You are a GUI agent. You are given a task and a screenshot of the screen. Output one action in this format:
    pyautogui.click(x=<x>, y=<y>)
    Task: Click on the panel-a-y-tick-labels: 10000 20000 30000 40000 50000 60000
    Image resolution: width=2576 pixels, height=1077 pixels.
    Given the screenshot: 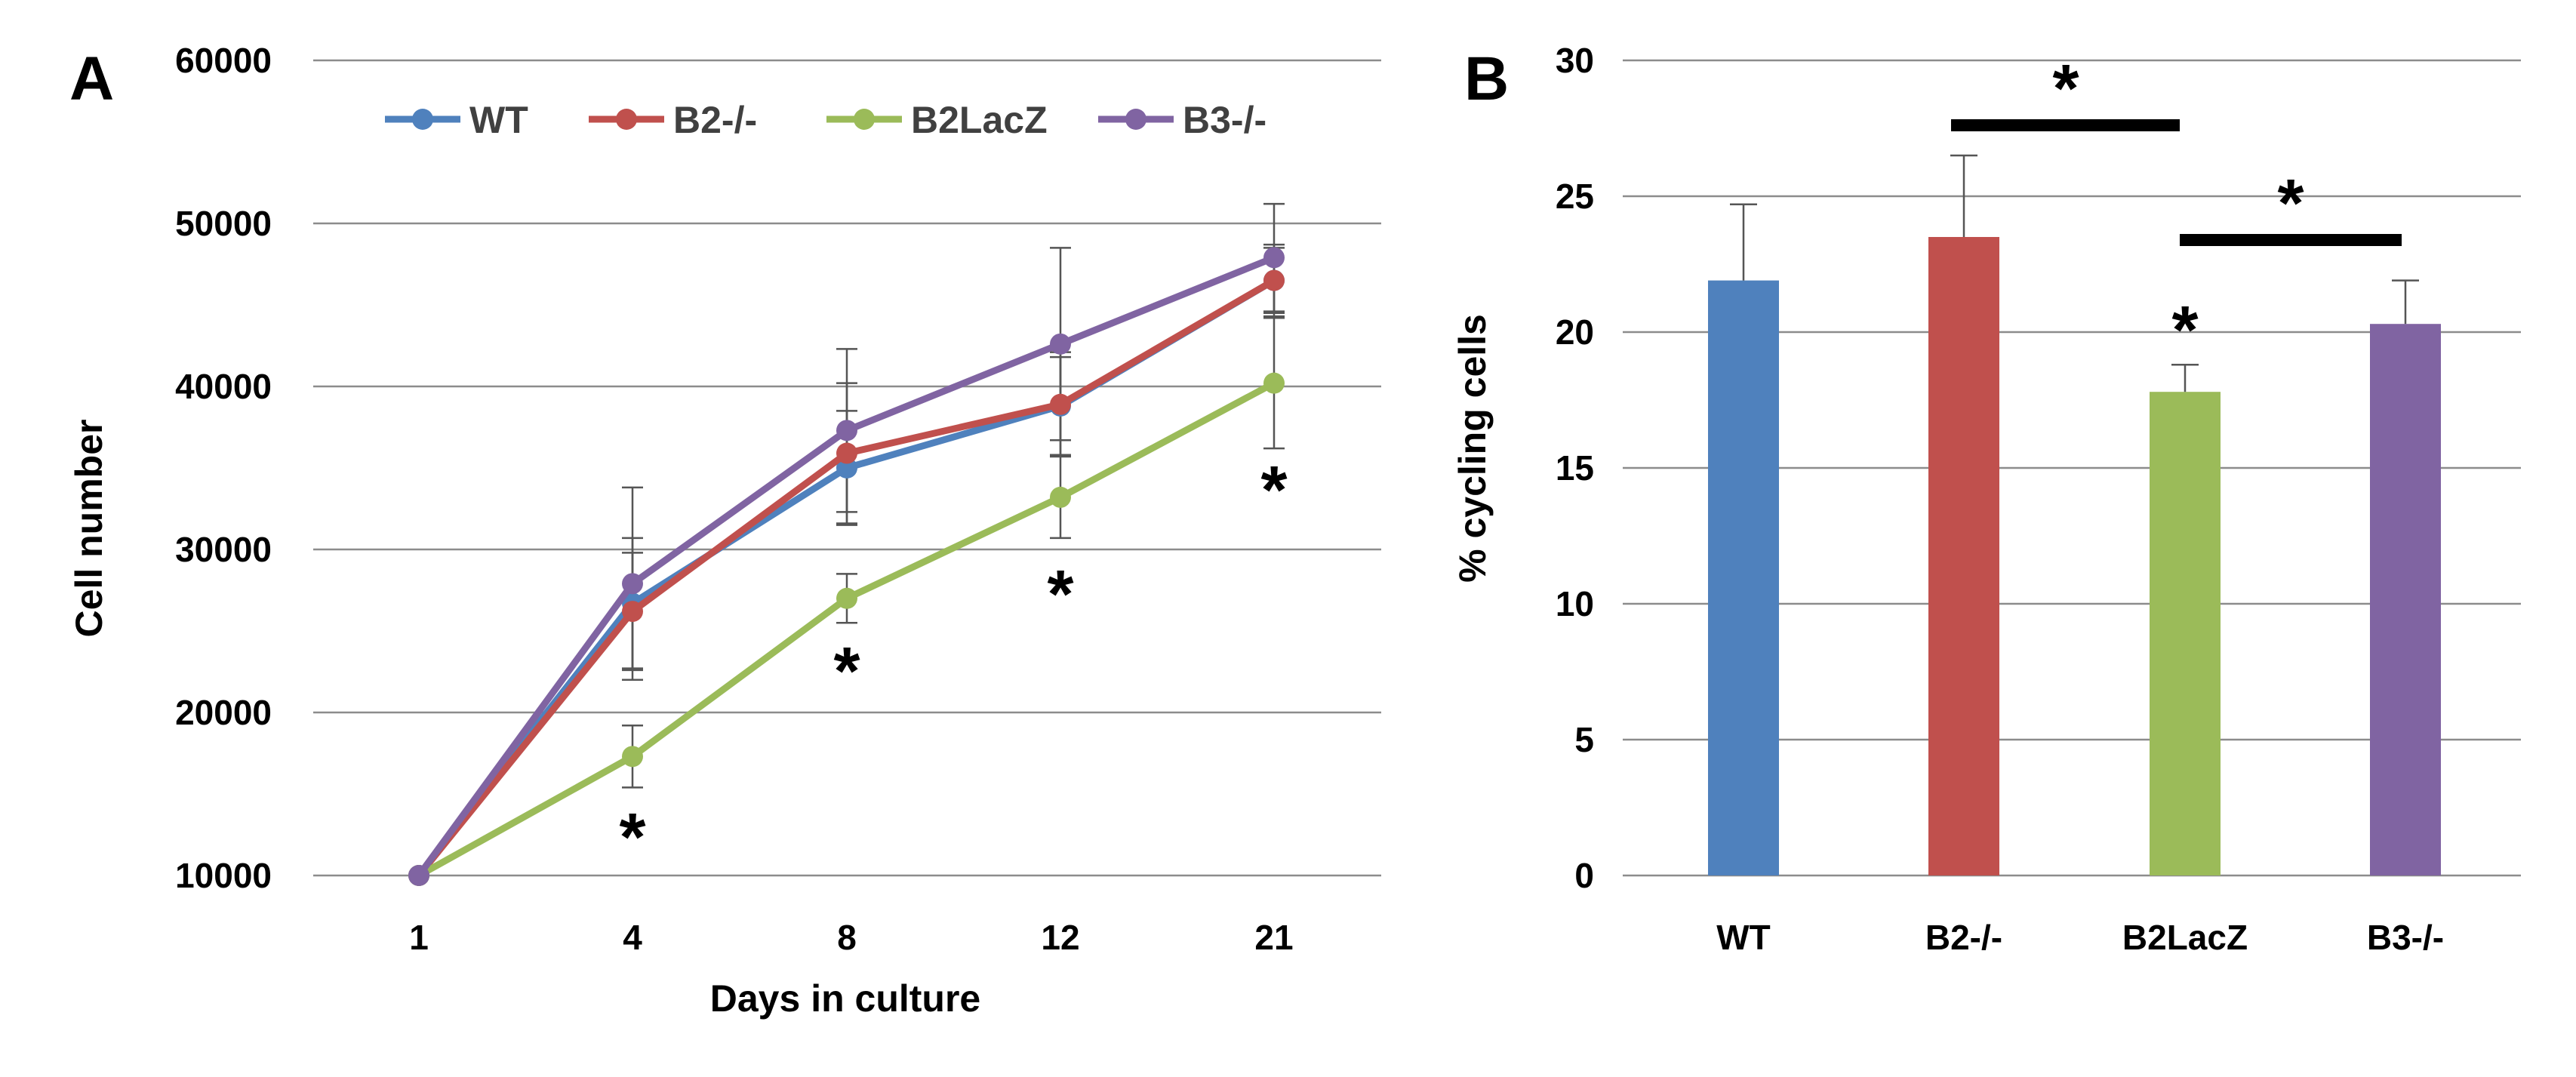 What is the action you would take?
    pyautogui.click(x=223, y=468)
    